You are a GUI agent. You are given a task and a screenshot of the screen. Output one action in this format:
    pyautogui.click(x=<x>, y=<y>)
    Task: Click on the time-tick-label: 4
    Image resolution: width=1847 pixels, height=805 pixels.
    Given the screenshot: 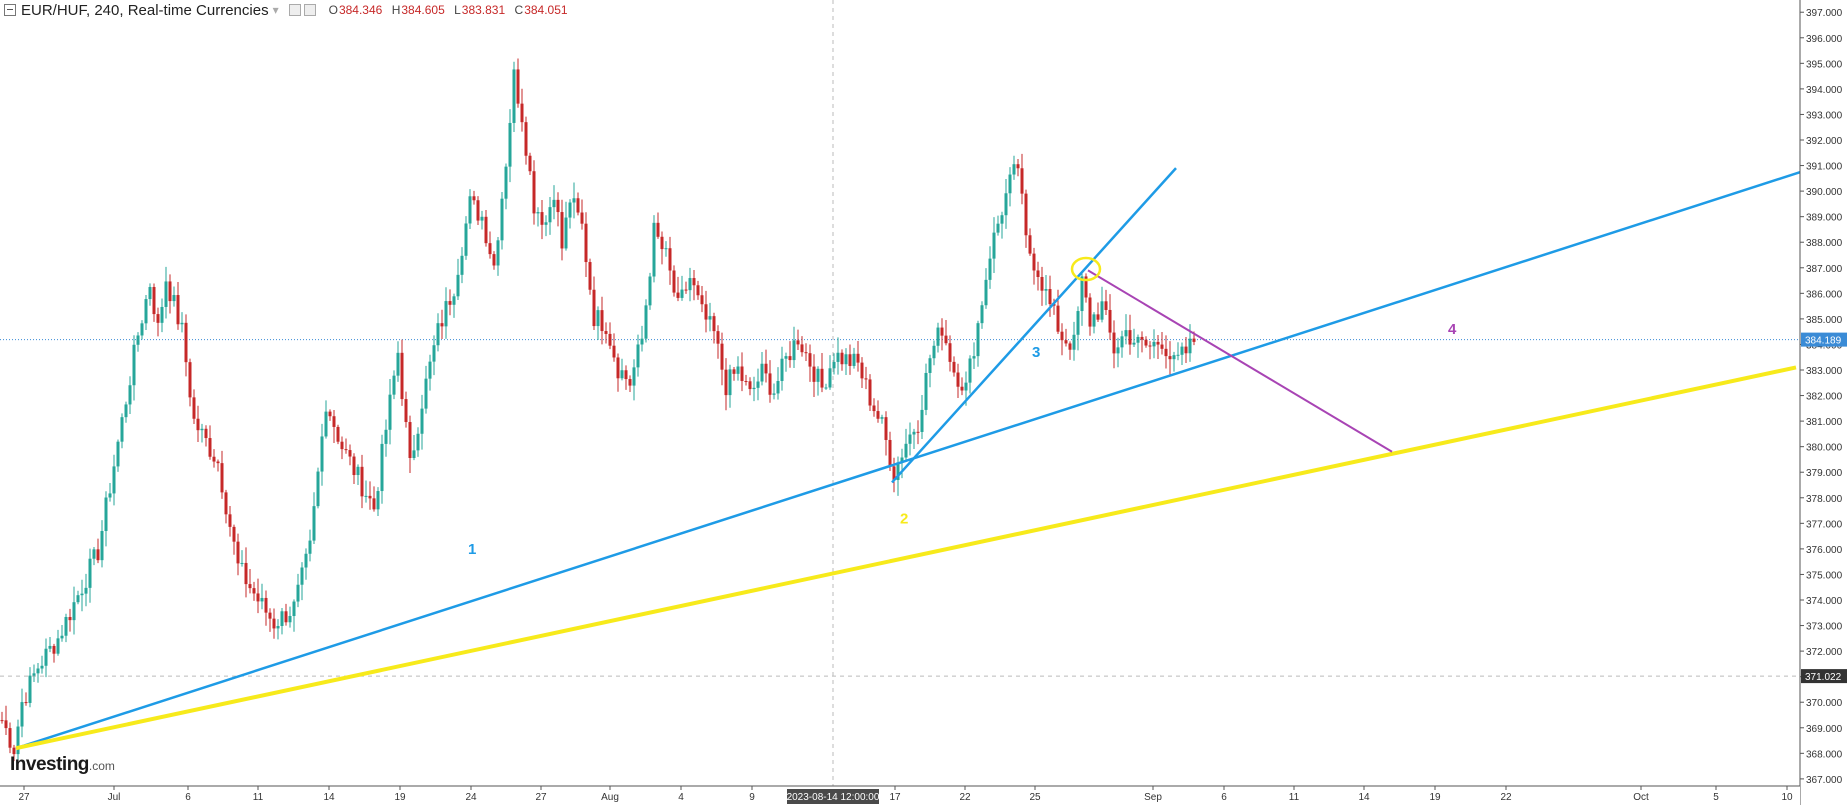 What is the action you would take?
    pyautogui.click(x=681, y=797)
    